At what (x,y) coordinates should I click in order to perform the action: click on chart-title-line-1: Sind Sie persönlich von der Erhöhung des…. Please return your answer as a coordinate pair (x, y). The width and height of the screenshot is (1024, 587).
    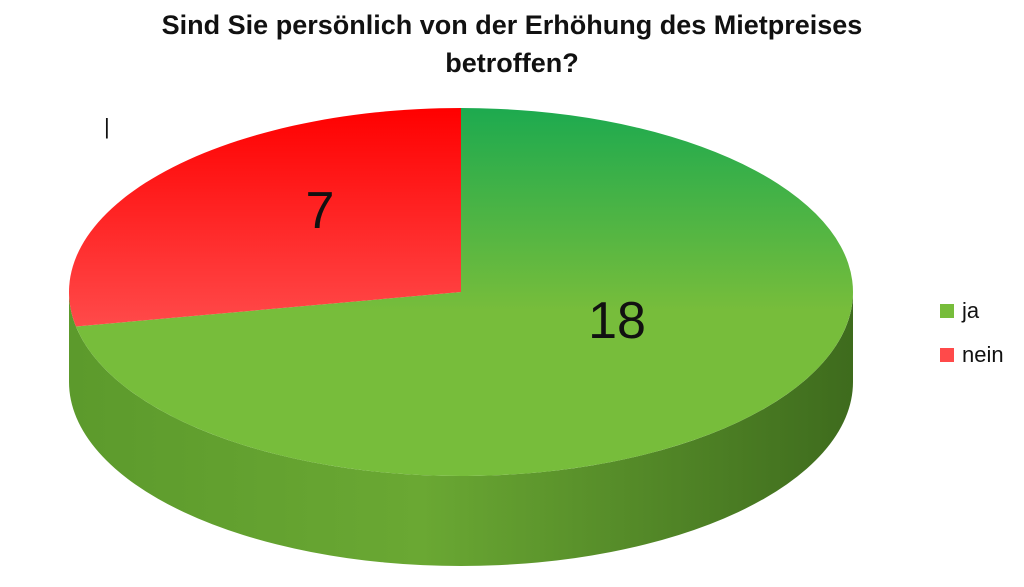
    Looking at the image, I should click on (512, 25).